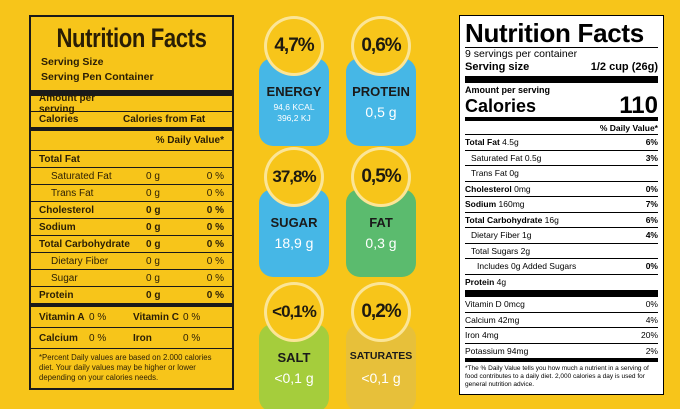  I want to click on right-vitamin-pct: 20%, so click(649, 335).